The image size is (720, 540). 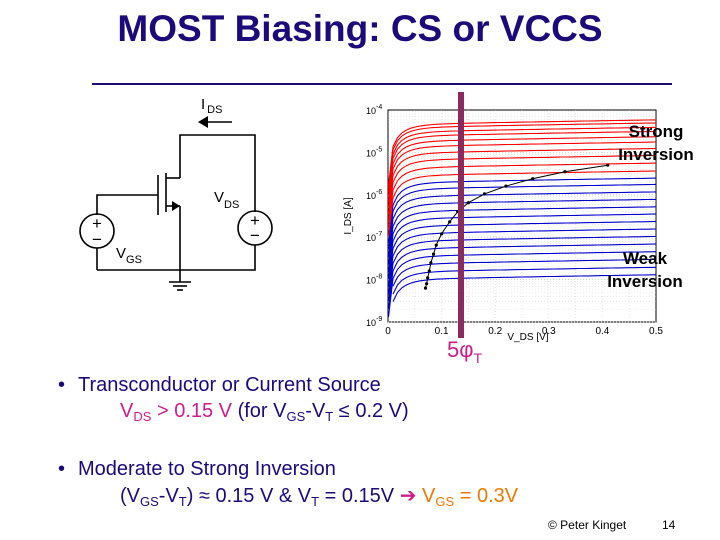 What do you see at coordinates (207, 469) in the screenshot?
I see `bullet-2-line-1: Moderate to Strong Inversion` at bounding box center [207, 469].